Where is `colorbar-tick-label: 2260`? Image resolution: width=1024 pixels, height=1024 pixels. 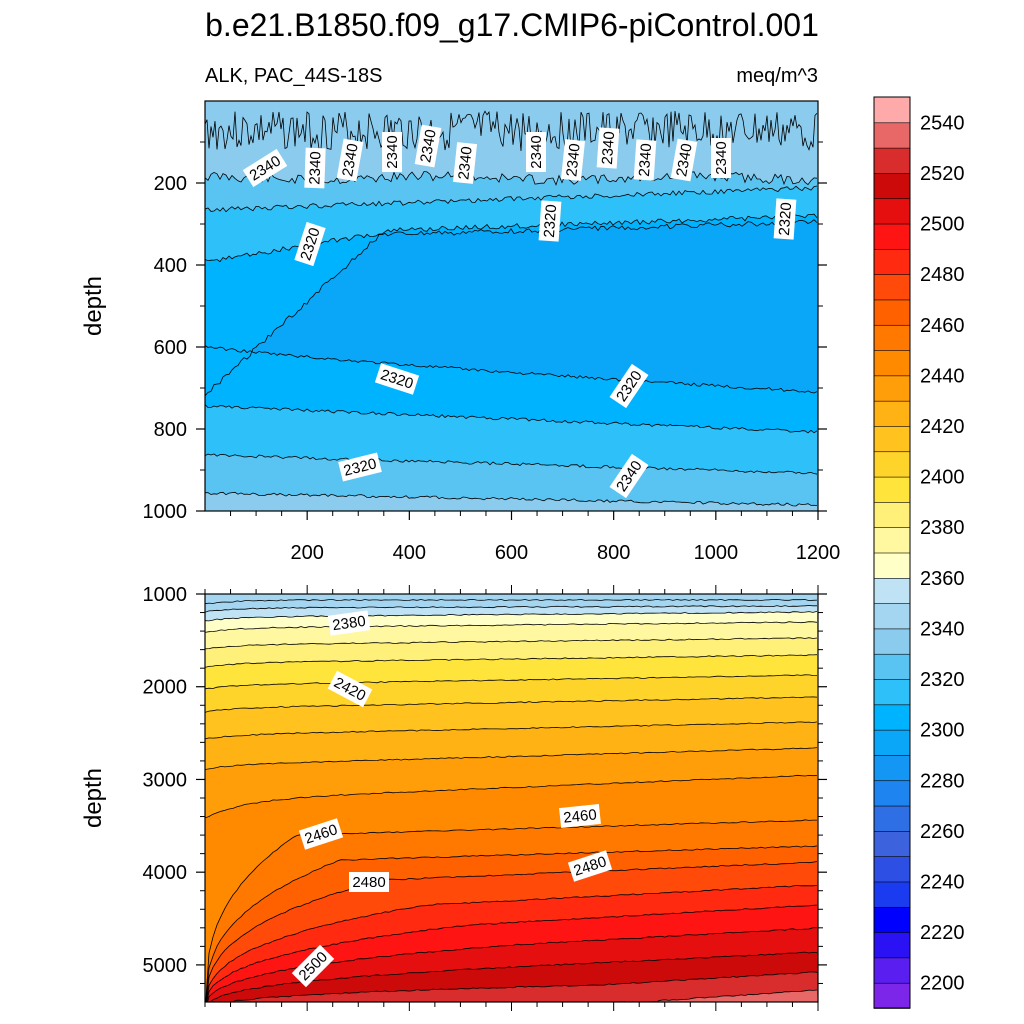 colorbar-tick-label: 2260 is located at coordinates (942, 832).